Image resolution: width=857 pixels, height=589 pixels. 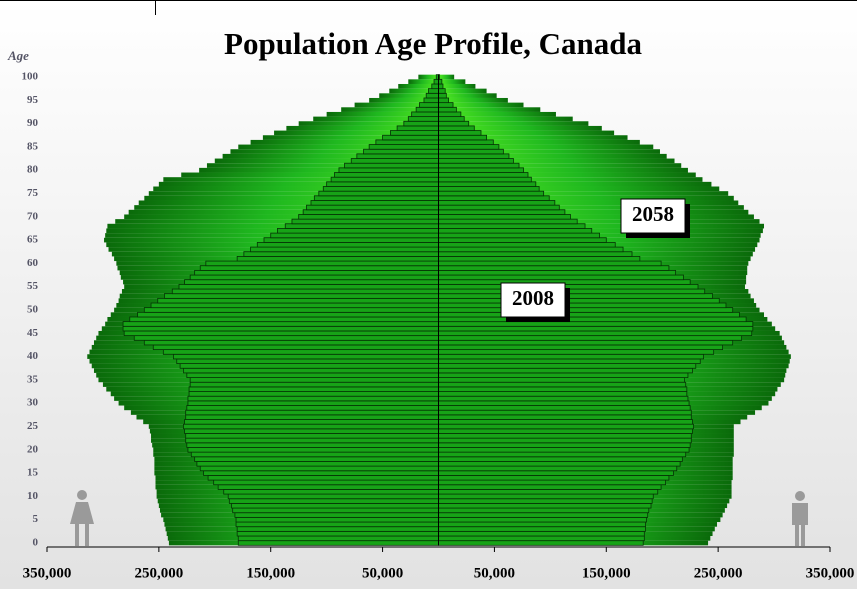 I want to click on y-tick-label: 55, so click(x=33, y=286).